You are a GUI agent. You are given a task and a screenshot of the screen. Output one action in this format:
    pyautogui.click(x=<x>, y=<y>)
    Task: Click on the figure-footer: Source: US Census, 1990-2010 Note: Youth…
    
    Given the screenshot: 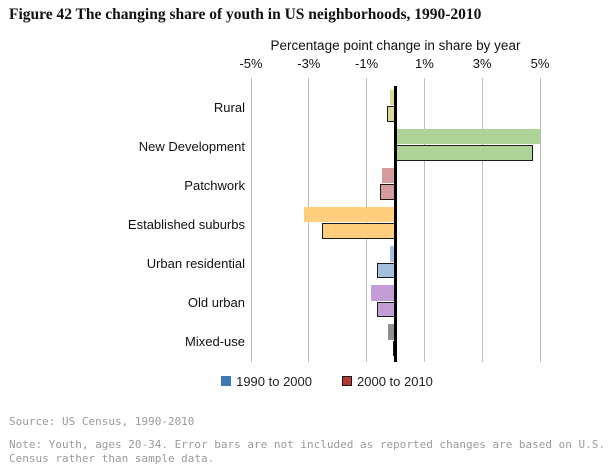 What is the action you would take?
    pyautogui.click(x=308, y=441)
    